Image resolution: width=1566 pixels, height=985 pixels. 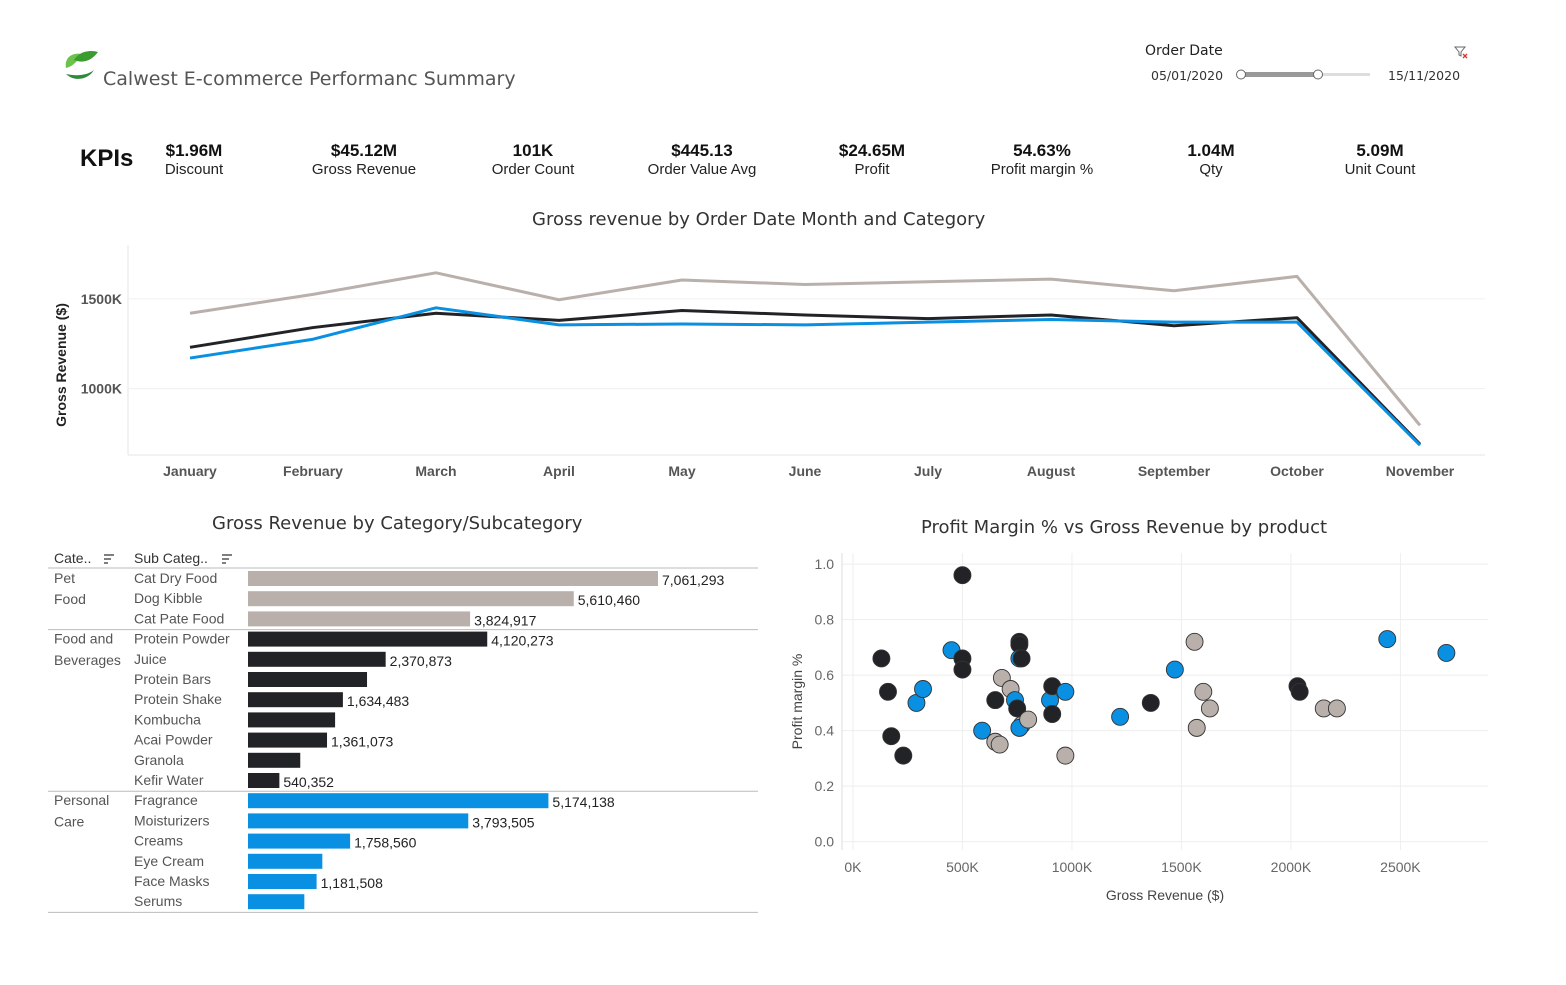 I want to click on kpi-unit-count: 5.09M Unit Count, so click(x=1380, y=159).